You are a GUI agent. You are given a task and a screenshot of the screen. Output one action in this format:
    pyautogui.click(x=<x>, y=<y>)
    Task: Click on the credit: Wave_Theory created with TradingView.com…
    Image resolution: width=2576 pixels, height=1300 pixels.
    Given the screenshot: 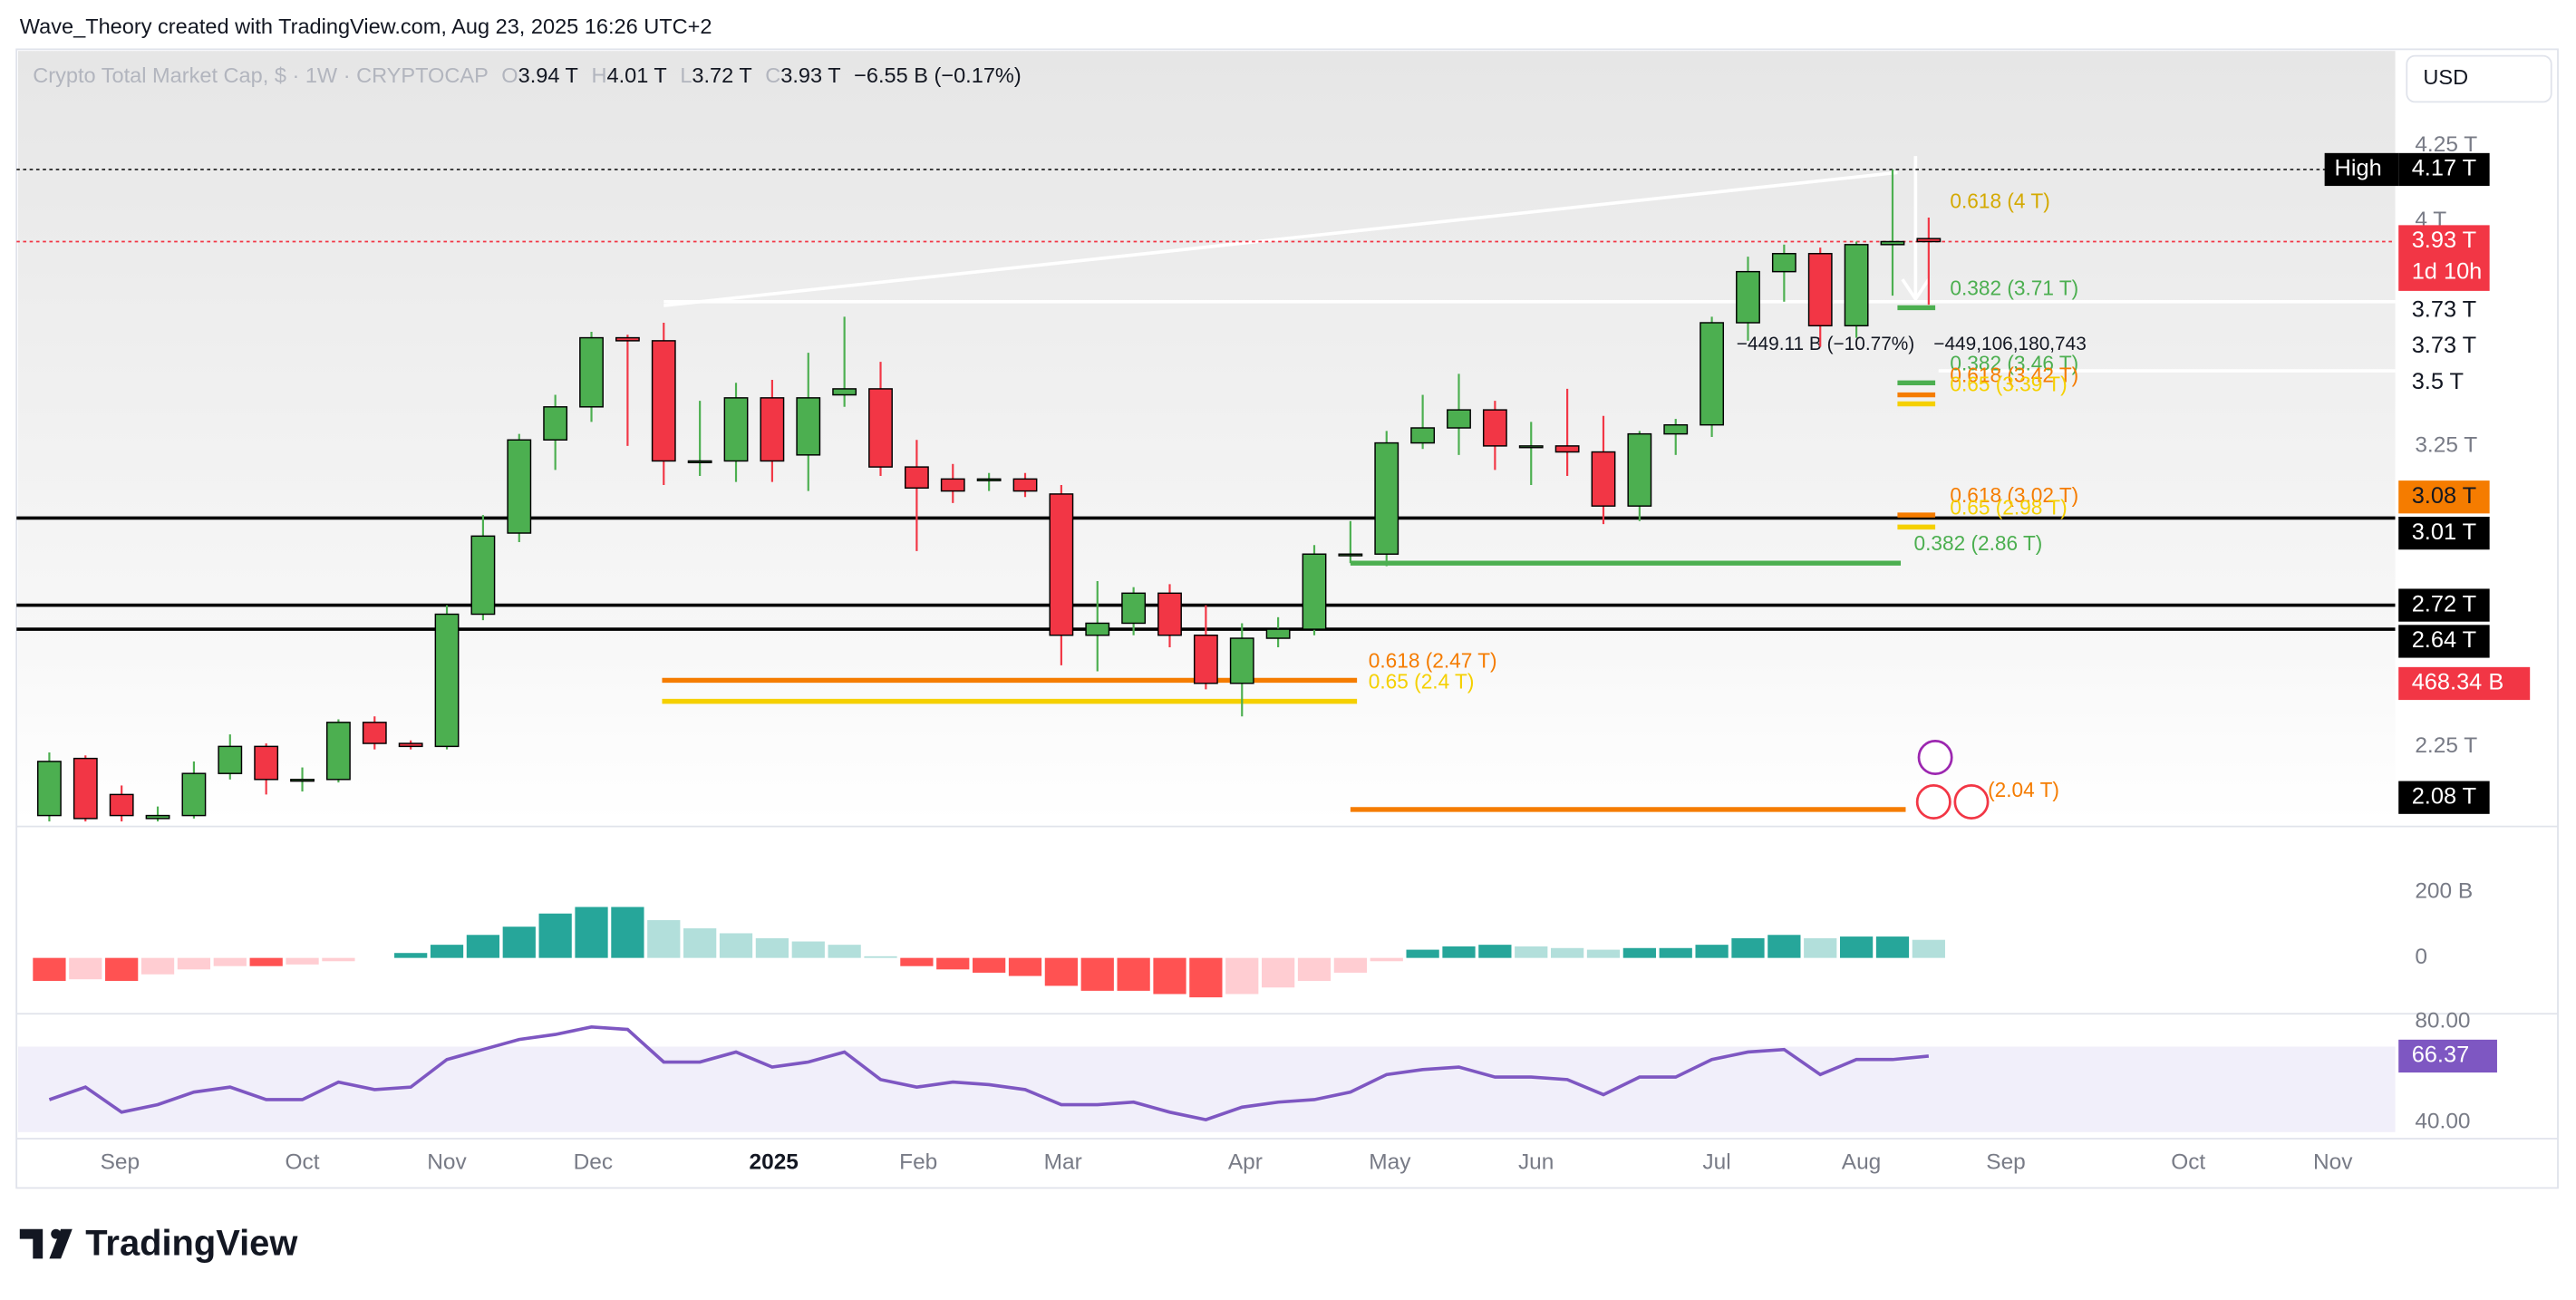 What is the action you would take?
    pyautogui.click(x=366, y=27)
    